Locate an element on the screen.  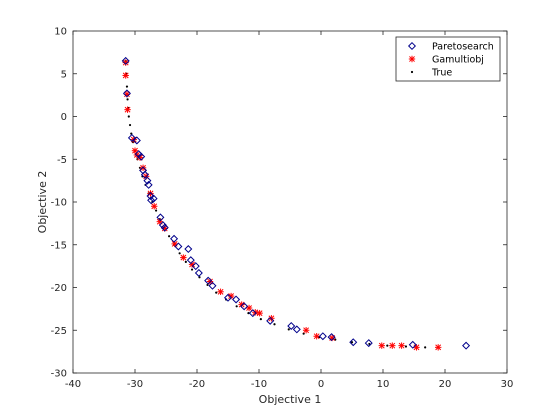
y-tick-label: 0 is located at coordinates (64, 117).